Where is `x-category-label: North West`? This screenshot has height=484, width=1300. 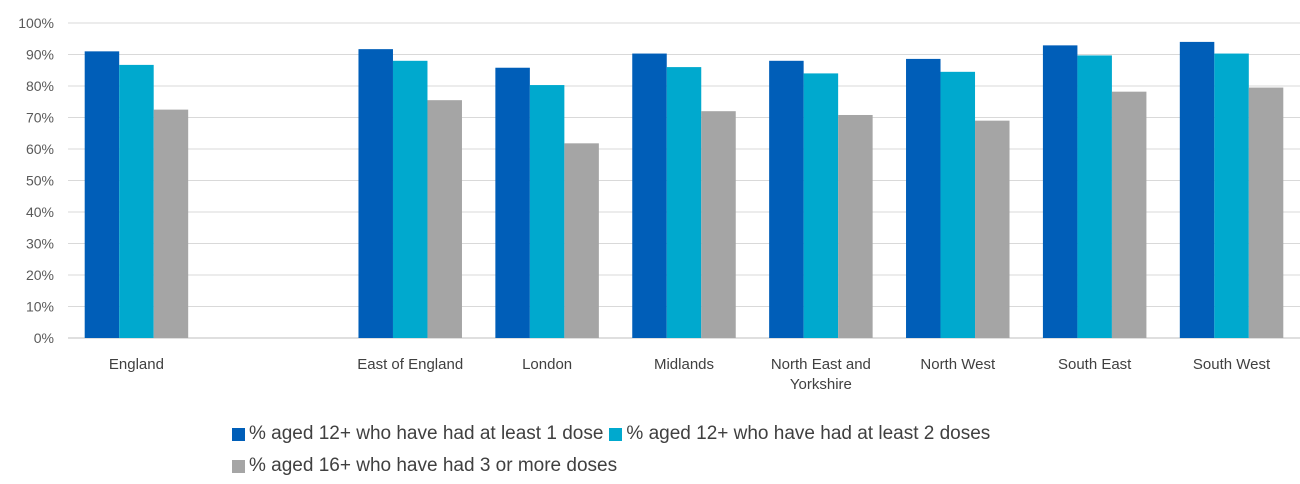
x-category-label: North West is located at coordinates (958, 364).